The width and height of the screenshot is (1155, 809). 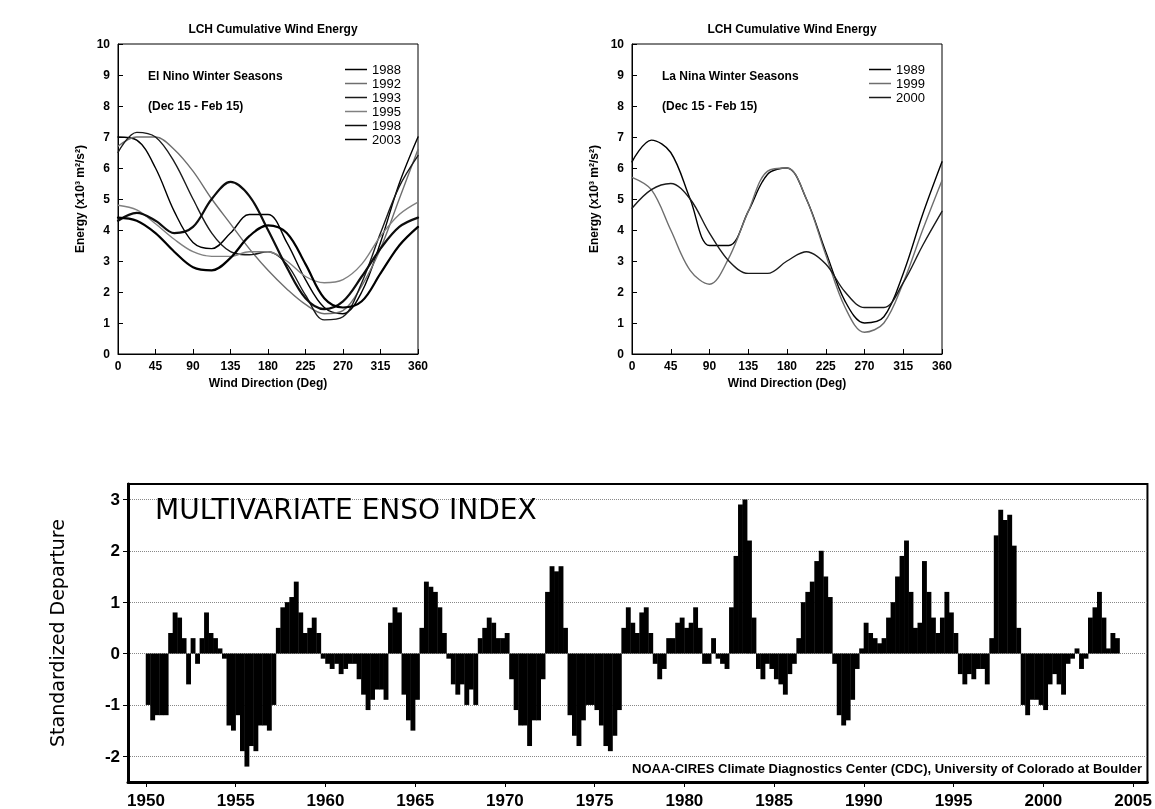 I want to click on y-tick-label: -1, so click(x=112, y=705).